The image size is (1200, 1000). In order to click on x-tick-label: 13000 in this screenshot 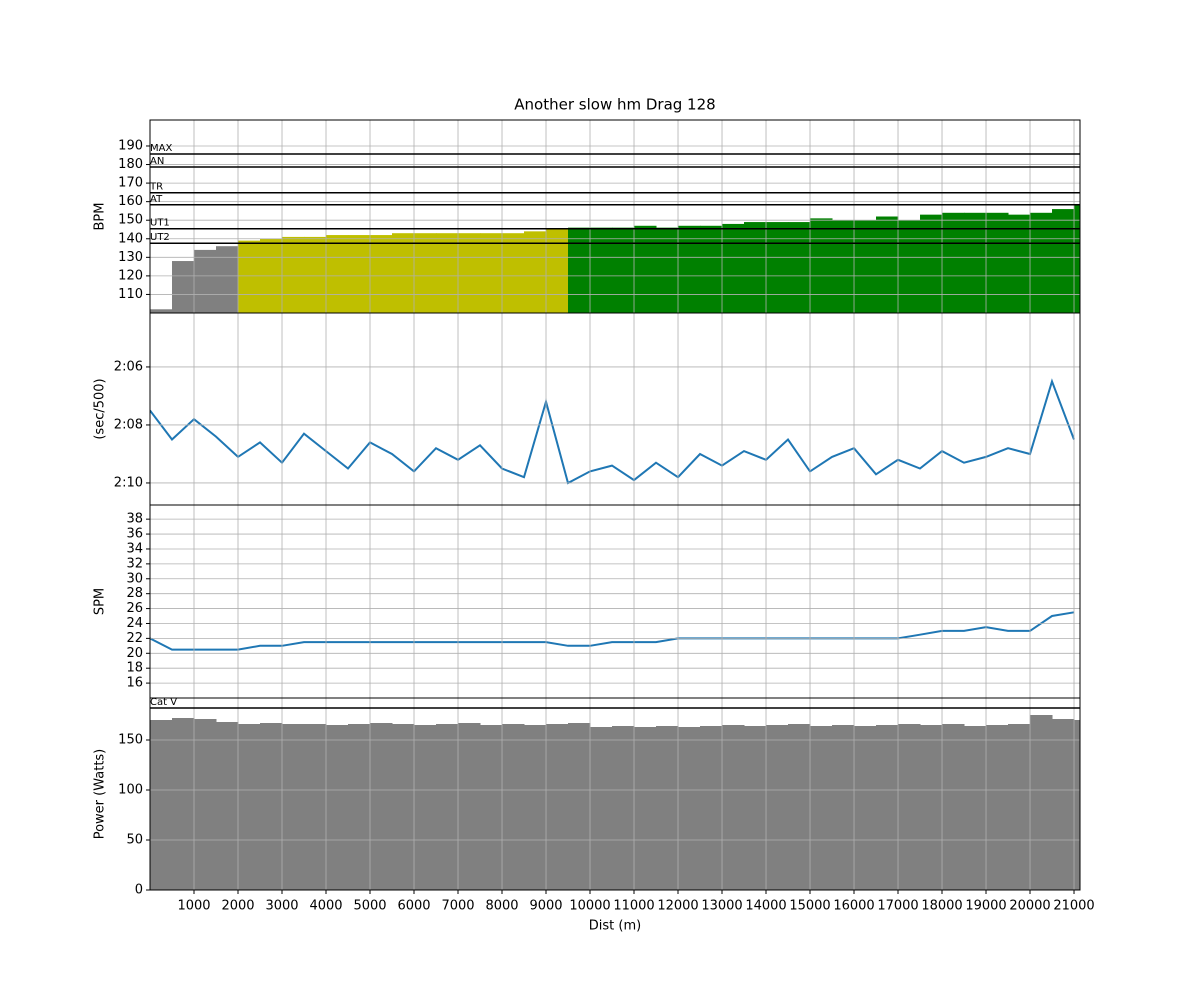, I will do `click(721, 906)`.